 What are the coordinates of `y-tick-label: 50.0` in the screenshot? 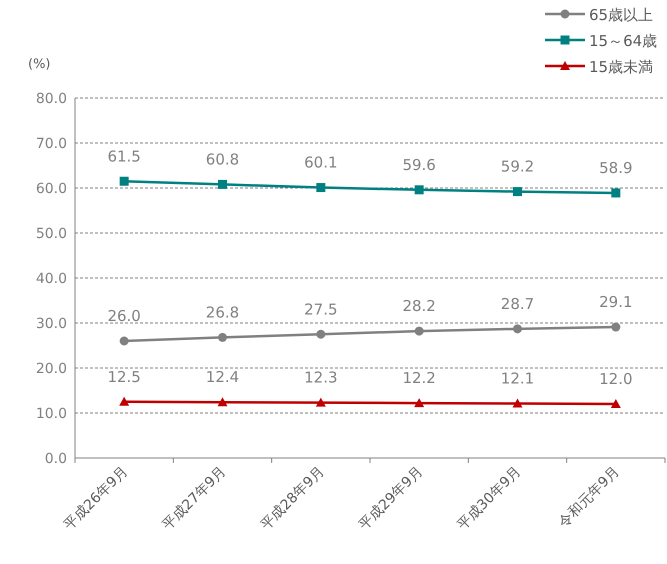 It's located at (51, 234).